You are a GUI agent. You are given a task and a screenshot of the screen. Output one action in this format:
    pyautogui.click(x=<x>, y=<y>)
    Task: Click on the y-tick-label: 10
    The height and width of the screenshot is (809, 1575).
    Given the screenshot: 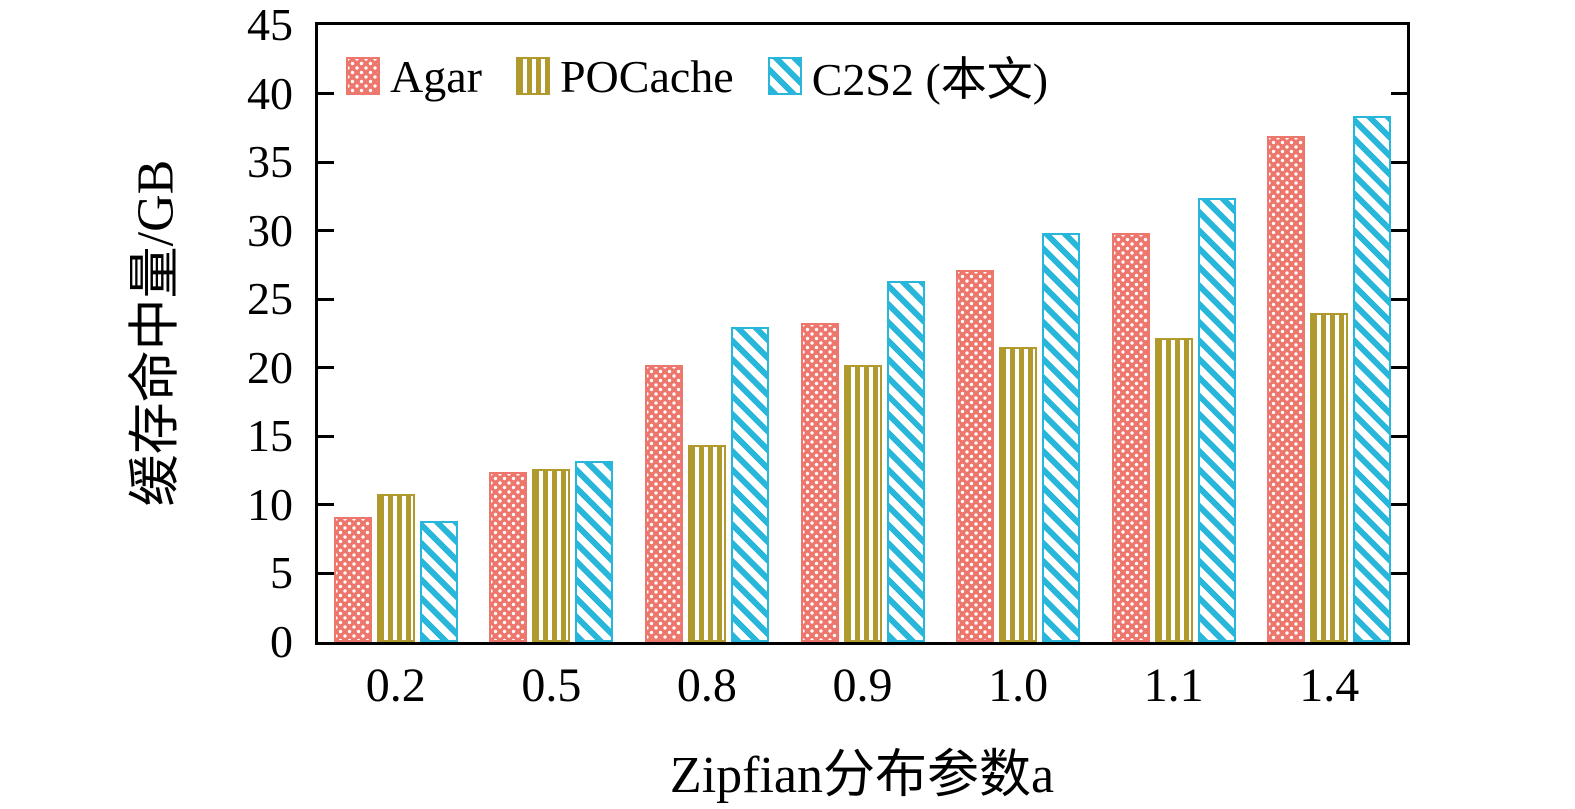 What is the action you would take?
    pyautogui.click(x=270, y=504)
    